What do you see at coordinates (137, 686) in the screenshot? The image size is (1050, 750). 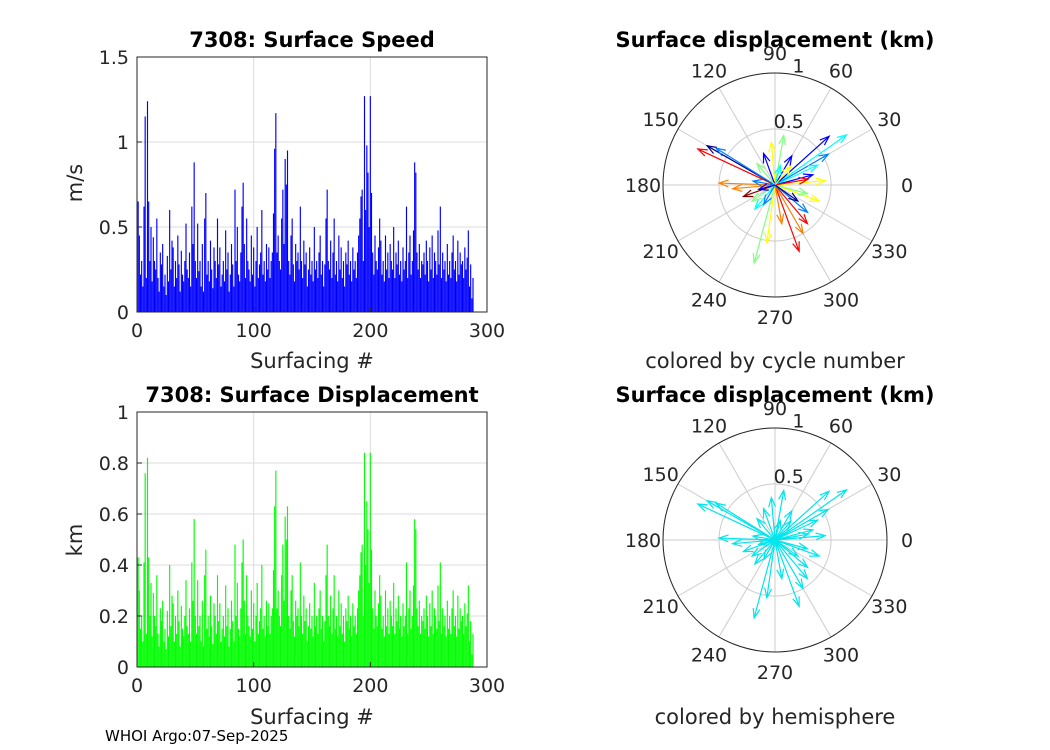 I see `x-tick-label: 0` at bounding box center [137, 686].